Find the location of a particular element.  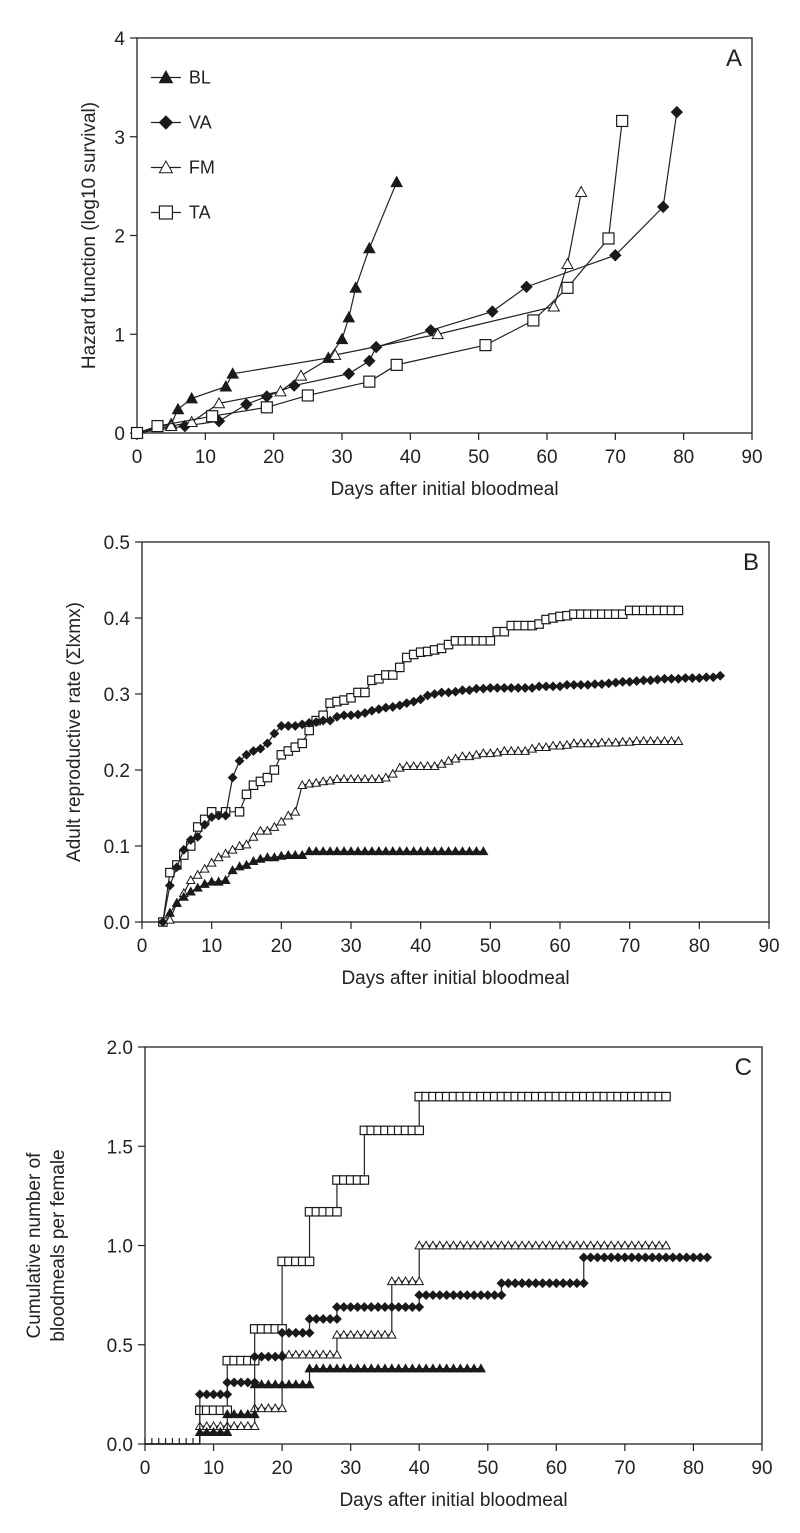

panel-a-legend-label-va: VA is located at coordinates (200, 123).